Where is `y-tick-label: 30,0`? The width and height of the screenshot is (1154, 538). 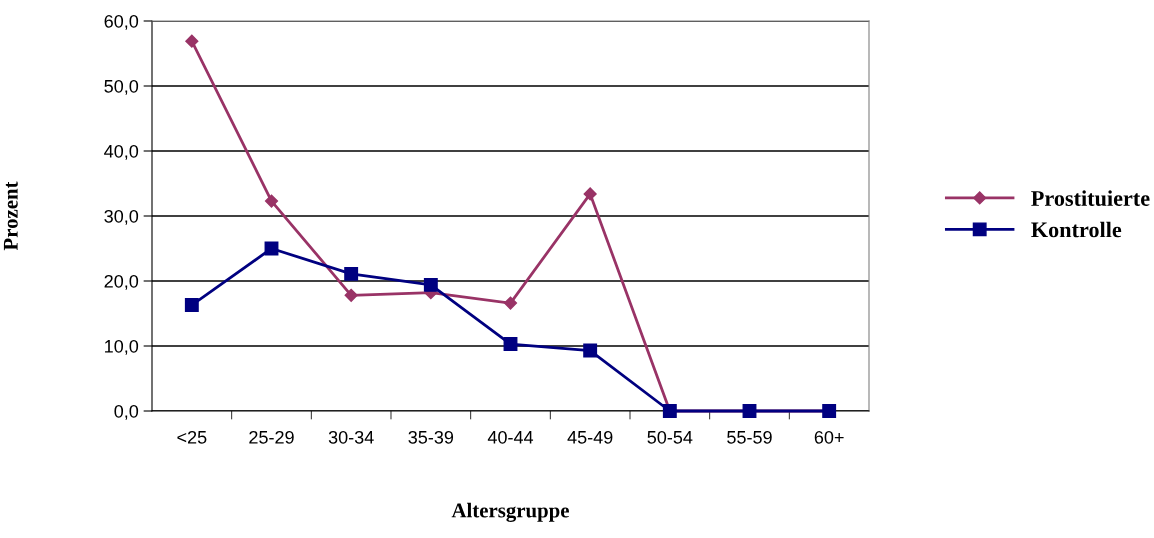 y-tick-label: 30,0 is located at coordinates (121, 217).